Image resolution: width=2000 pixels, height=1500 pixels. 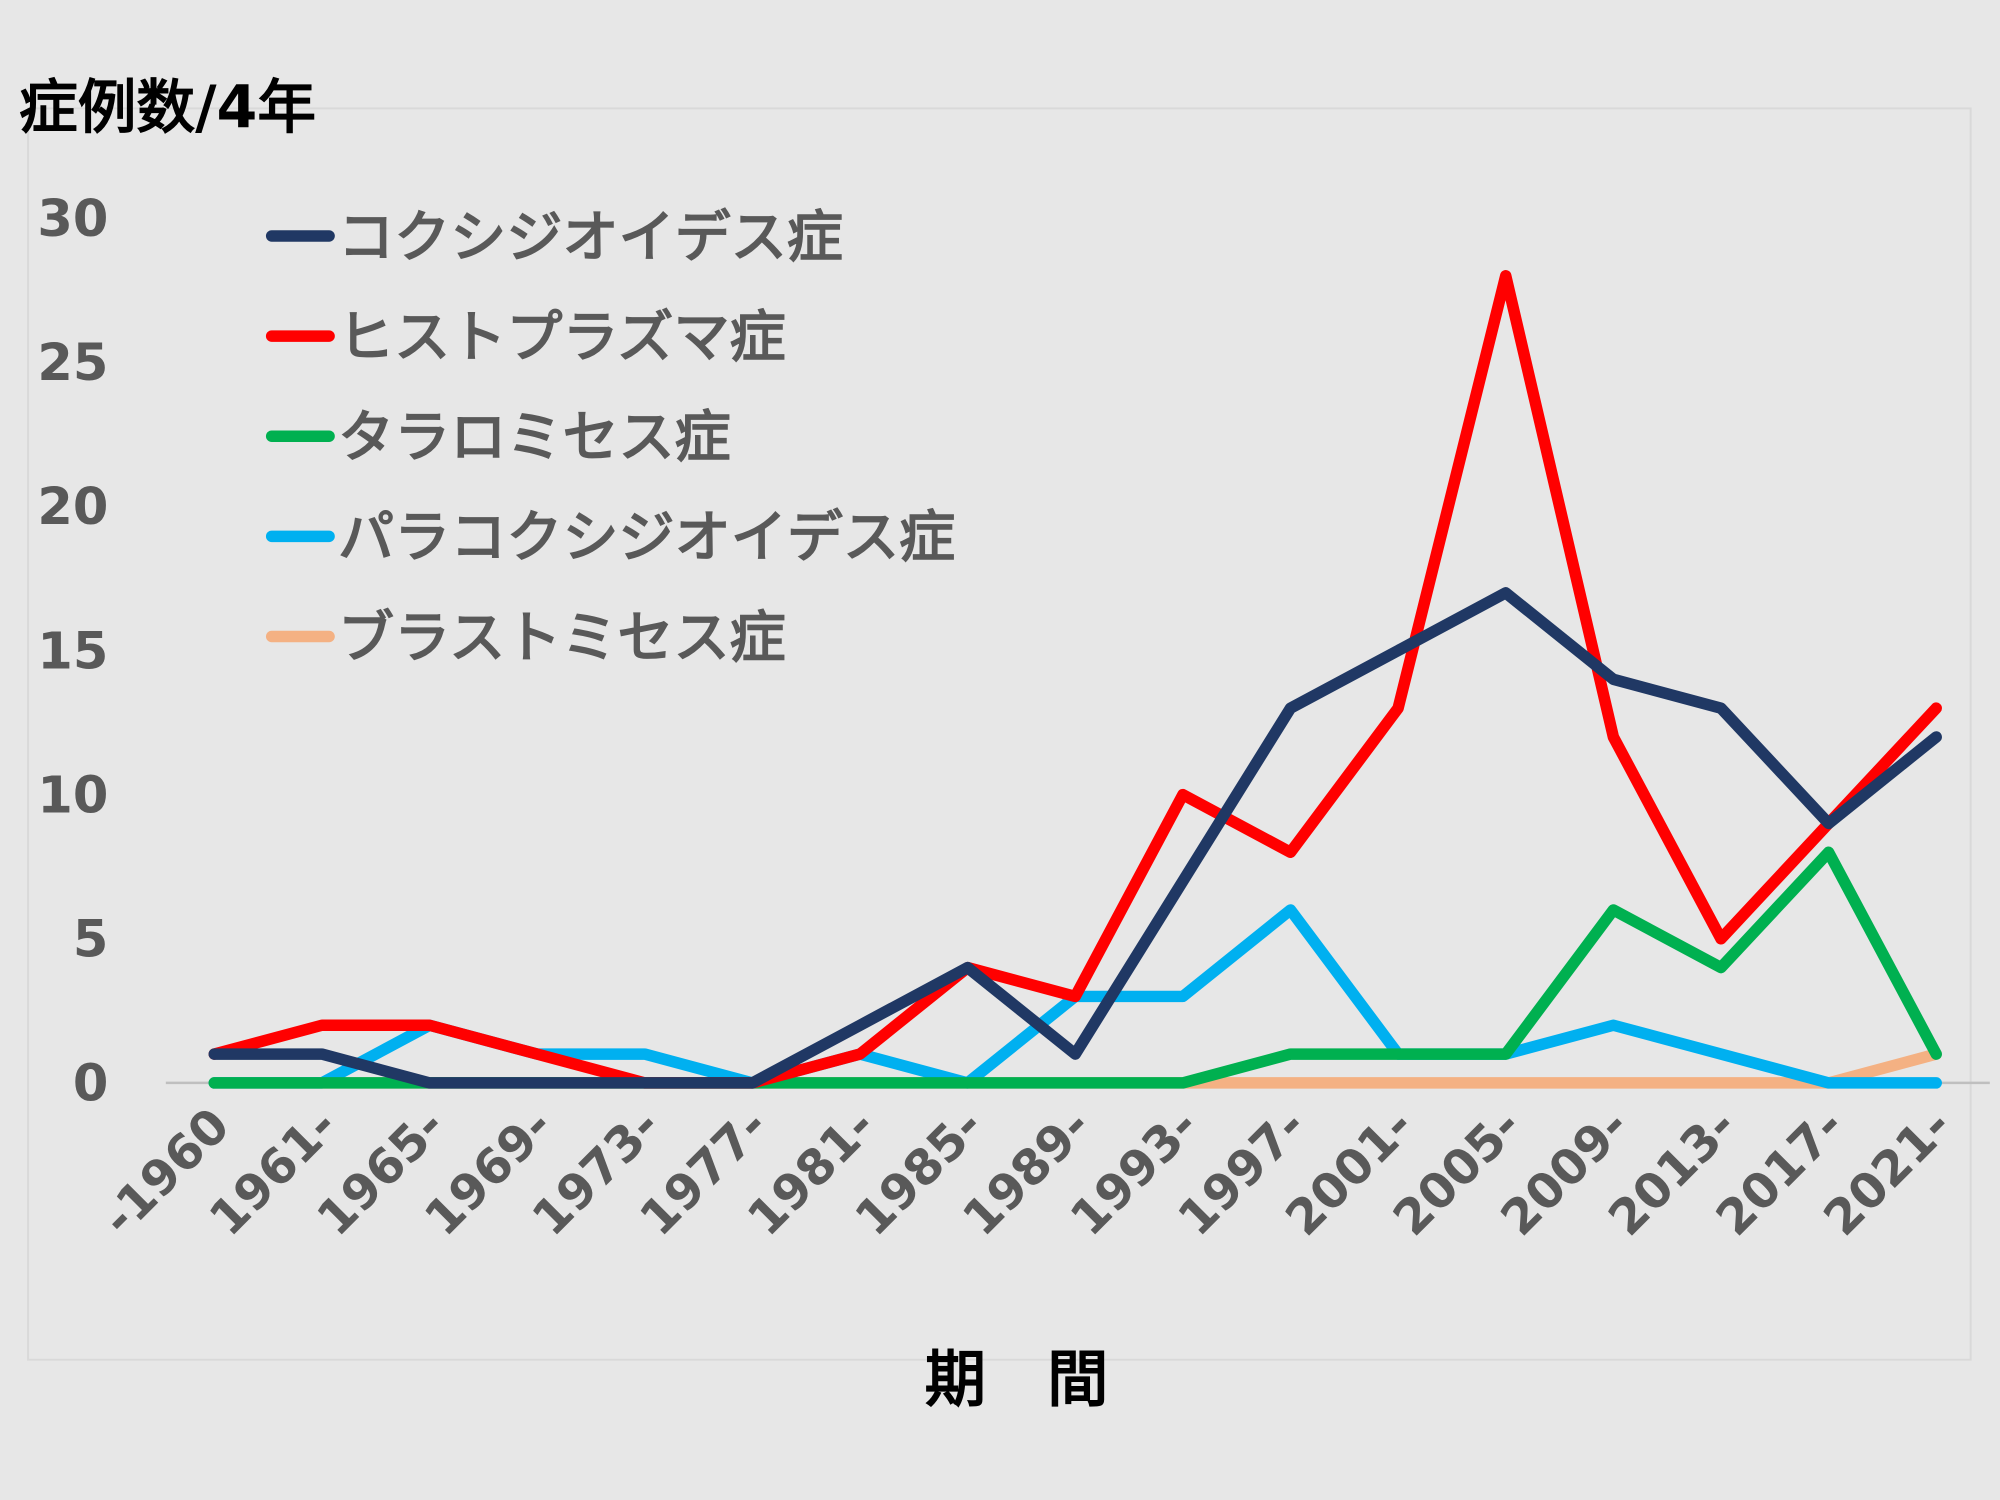 What do you see at coordinates (534, 438) in the screenshot?
I see `legend-label: タラロミセス症` at bounding box center [534, 438].